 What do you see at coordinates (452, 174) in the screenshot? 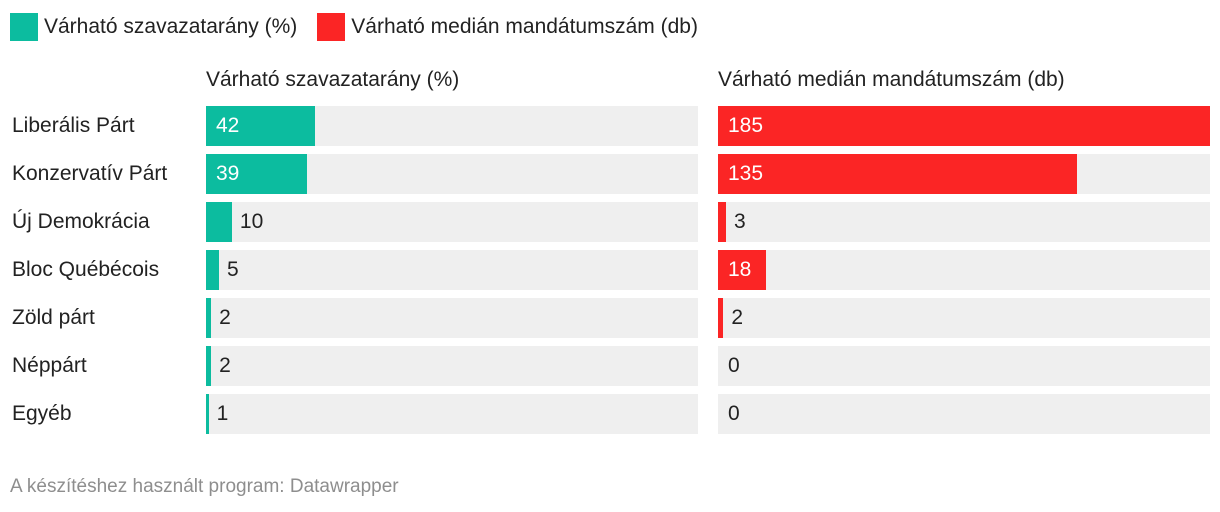
I see `bar-track: 39` at bounding box center [452, 174].